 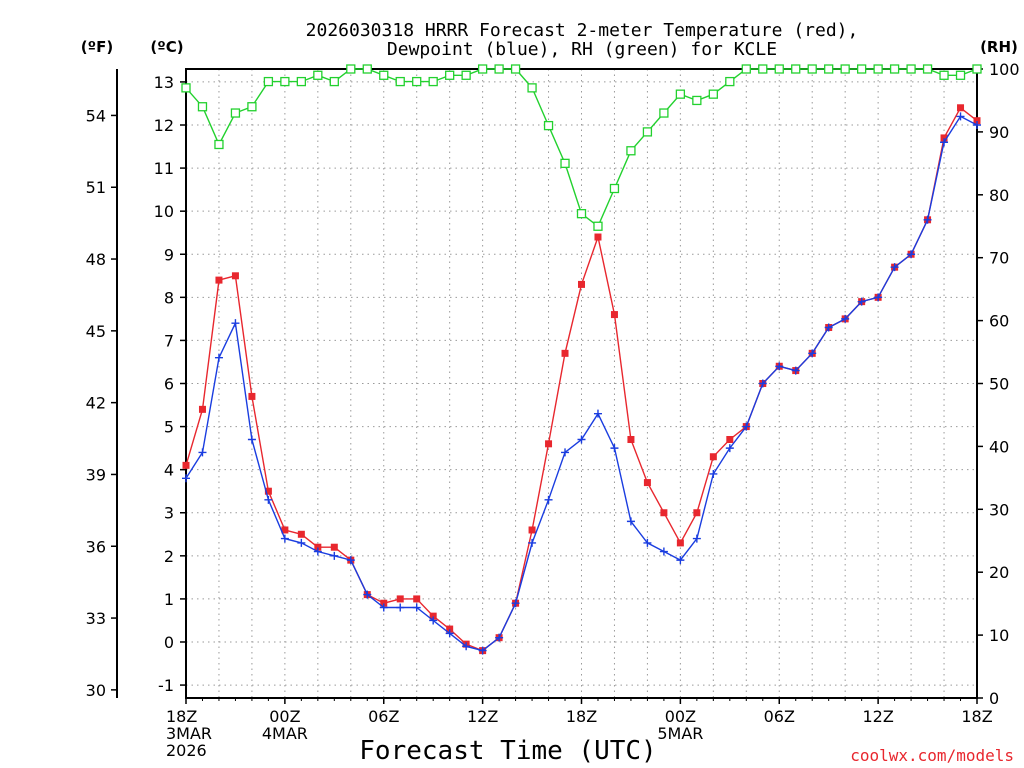 What do you see at coordinates (166, 47) in the screenshot?
I see `celsius-unit-label: (ºC)` at bounding box center [166, 47].